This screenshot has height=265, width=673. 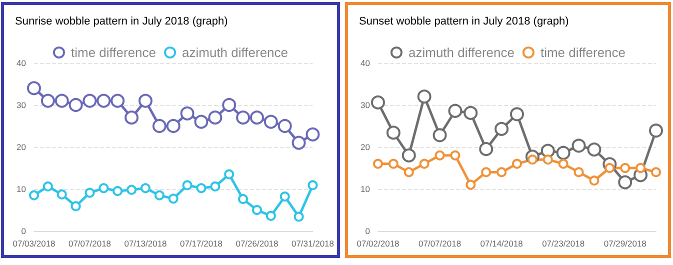 What do you see at coordinates (257, 243) in the screenshot?
I see `x-tick-label: 07/26/2018` at bounding box center [257, 243].